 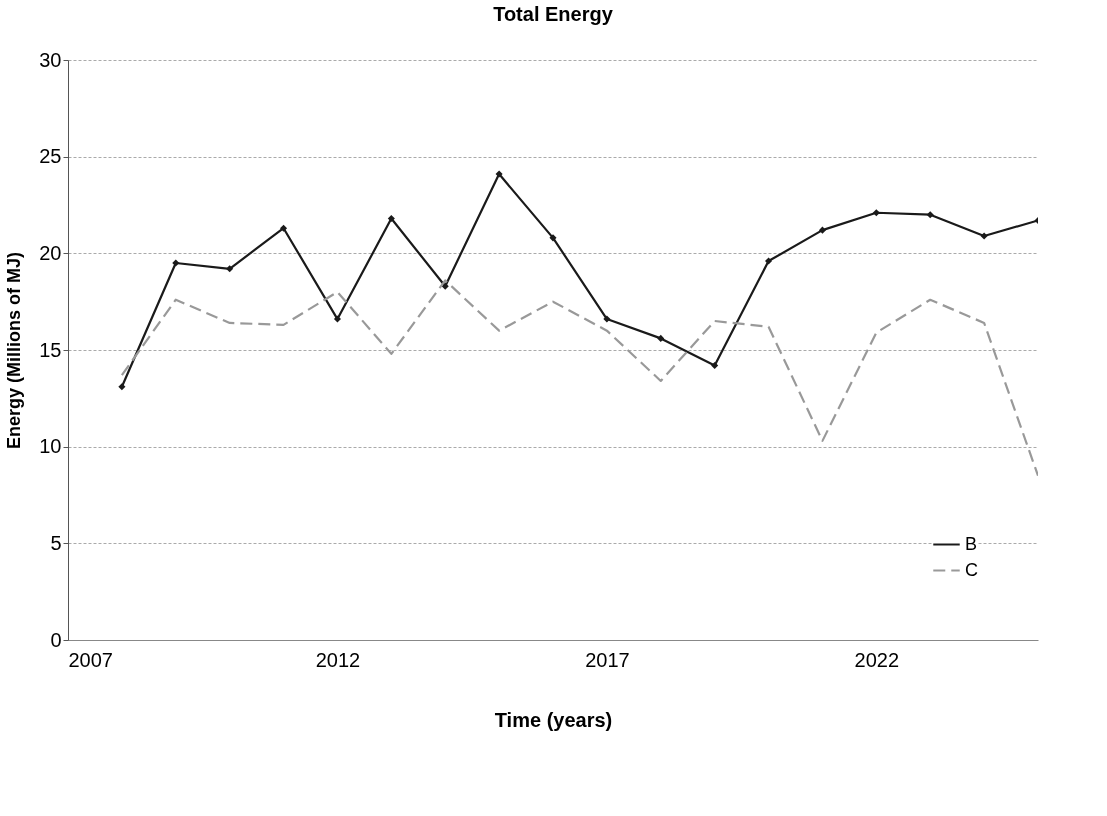 I want to click on x-tick-label: 2007, so click(x=90, y=659).